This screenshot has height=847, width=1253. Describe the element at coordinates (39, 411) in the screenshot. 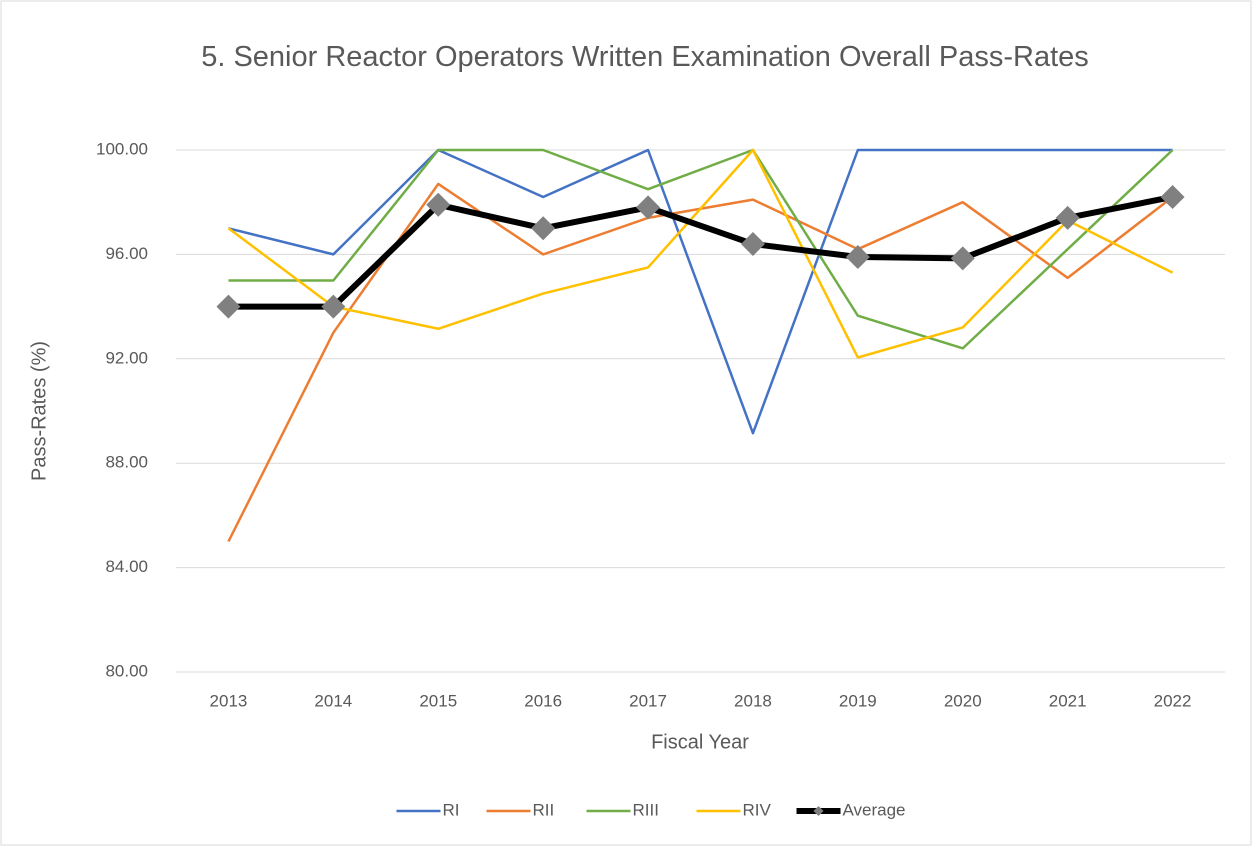

I see `y-axis-label: Pass-Rates (%)` at that location.